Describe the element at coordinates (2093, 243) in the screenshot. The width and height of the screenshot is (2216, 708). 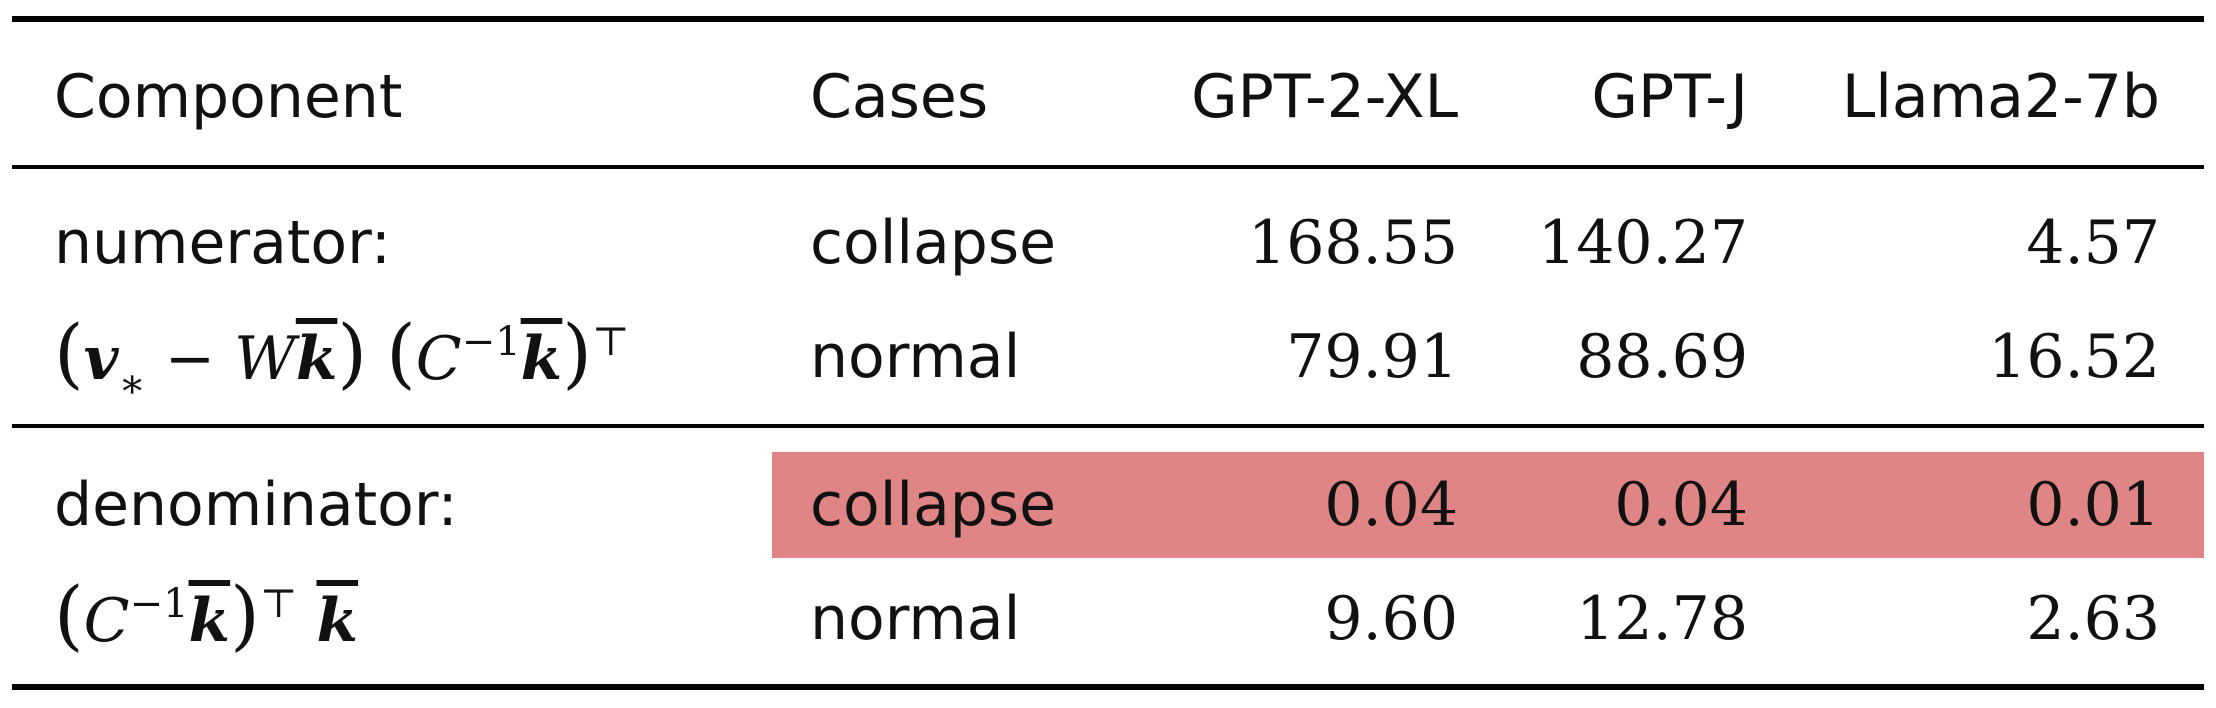
I see `value-llama: 4.57` at that location.